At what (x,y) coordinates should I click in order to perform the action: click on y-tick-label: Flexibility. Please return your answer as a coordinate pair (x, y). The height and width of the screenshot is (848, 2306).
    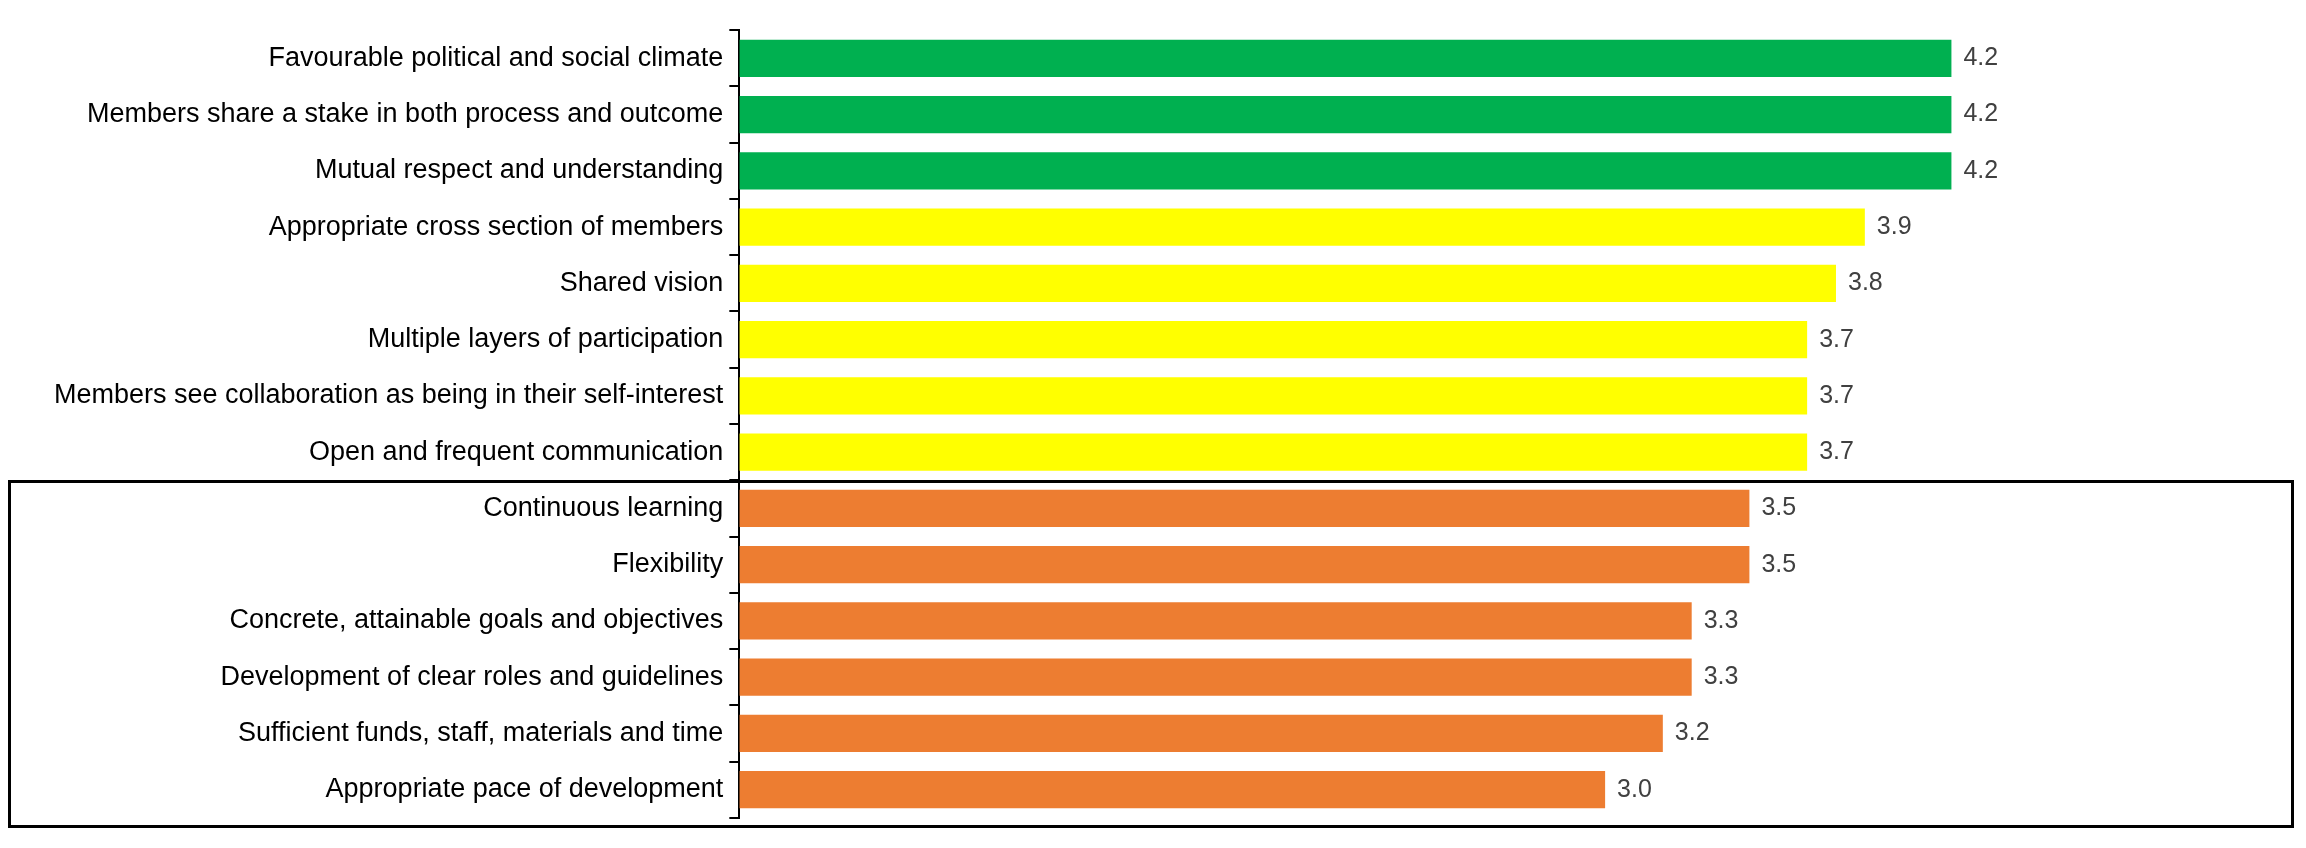
    Looking at the image, I should click on (668, 563).